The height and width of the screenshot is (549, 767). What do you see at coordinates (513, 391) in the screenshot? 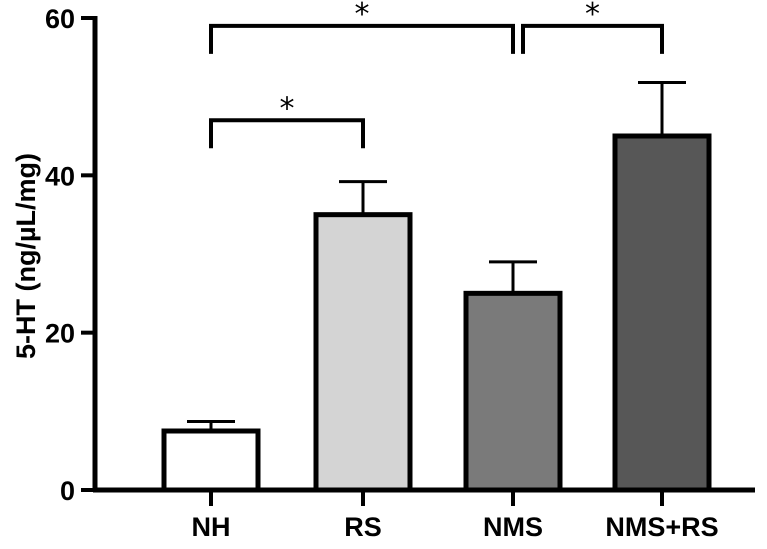
I see `bar-nms` at bounding box center [513, 391].